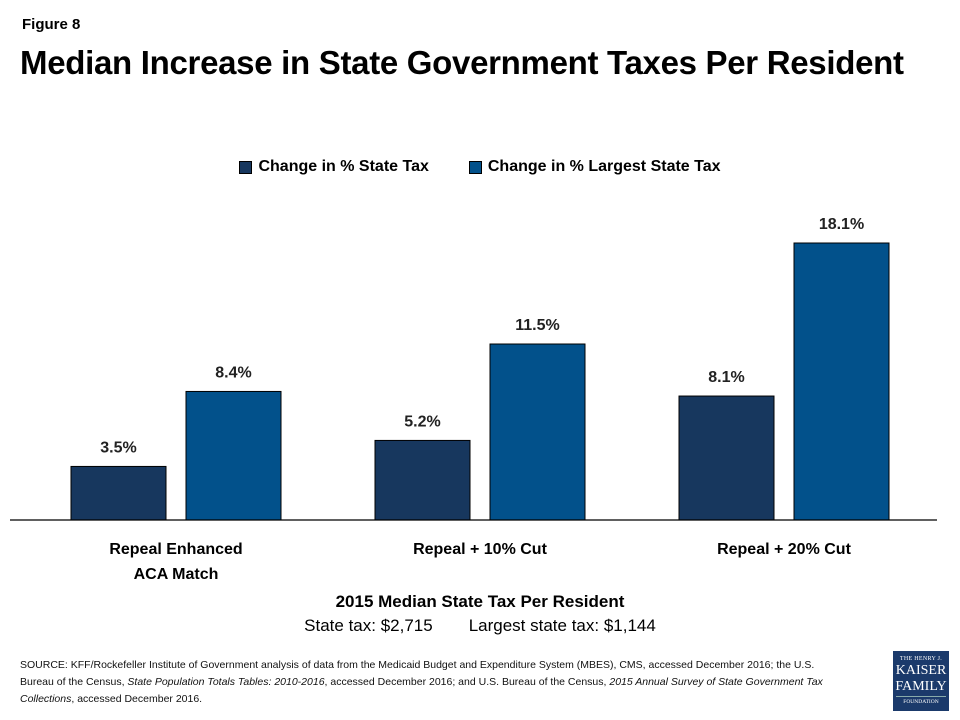 Image resolution: width=960 pixels, height=720 pixels. Describe the element at coordinates (921, 659) in the screenshot. I see `logo-line-1: THE HENRY J.` at that location.